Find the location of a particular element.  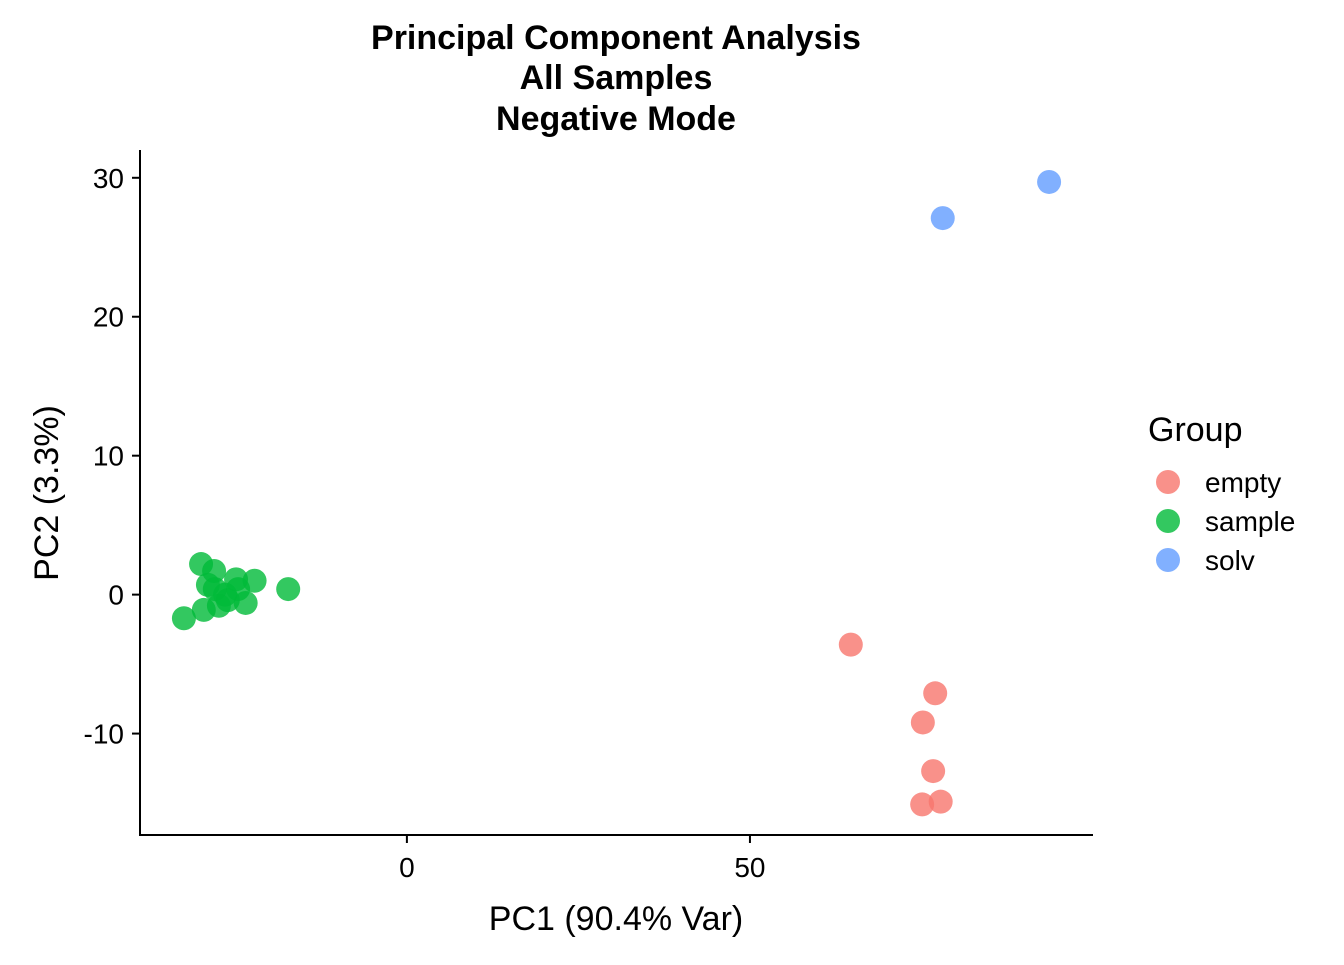

title-line-1: Principal Component Analysis is located at coordinates (616, 38).